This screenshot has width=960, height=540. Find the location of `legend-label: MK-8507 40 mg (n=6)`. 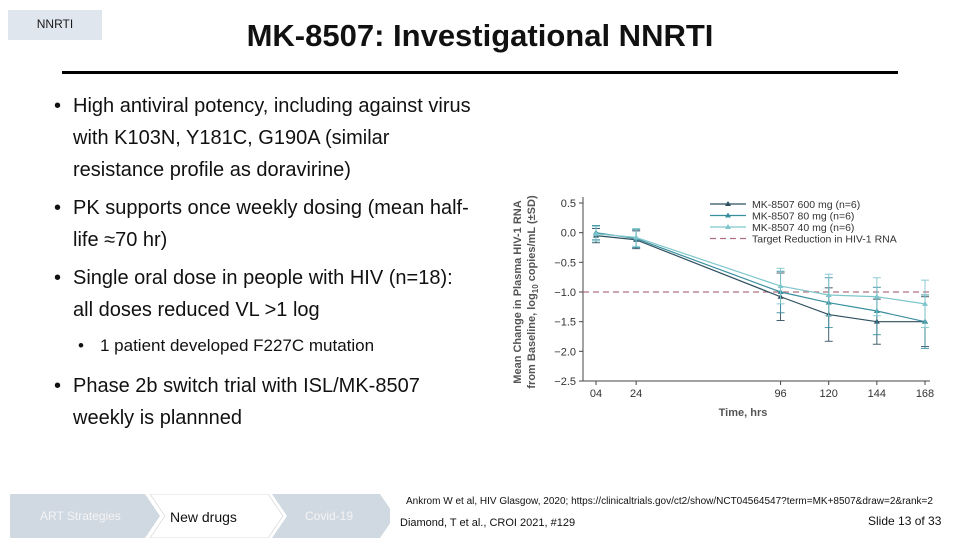

legend-label: MK-8507 40 mg (n=6) is located at coordinates (803, 228).